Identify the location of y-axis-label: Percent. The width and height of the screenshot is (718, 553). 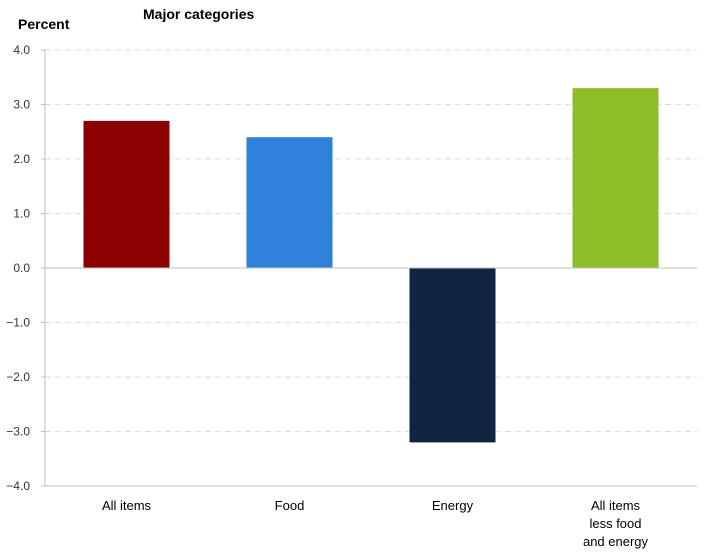
(44, 24).